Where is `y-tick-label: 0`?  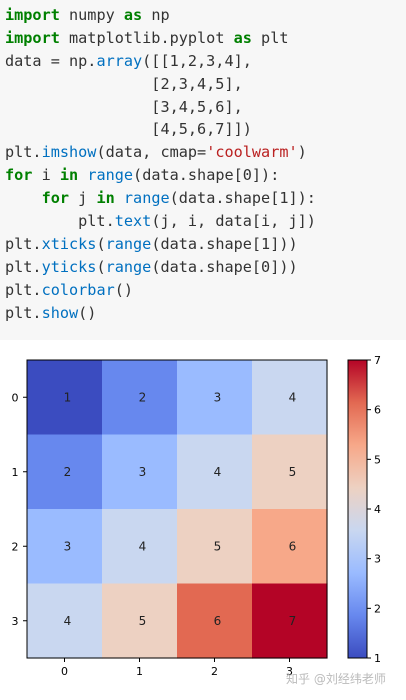
y-tick-label: 0 is located at coordinates (15, 397).